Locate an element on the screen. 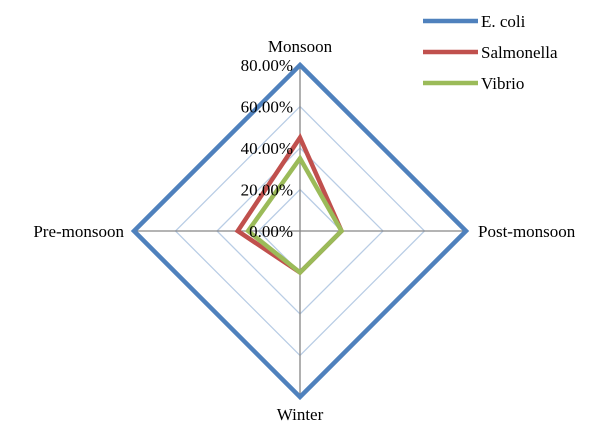 The height and width of the screenshot is (426, 606). tick-label: 0.00% is located at coordinates (271, 231).